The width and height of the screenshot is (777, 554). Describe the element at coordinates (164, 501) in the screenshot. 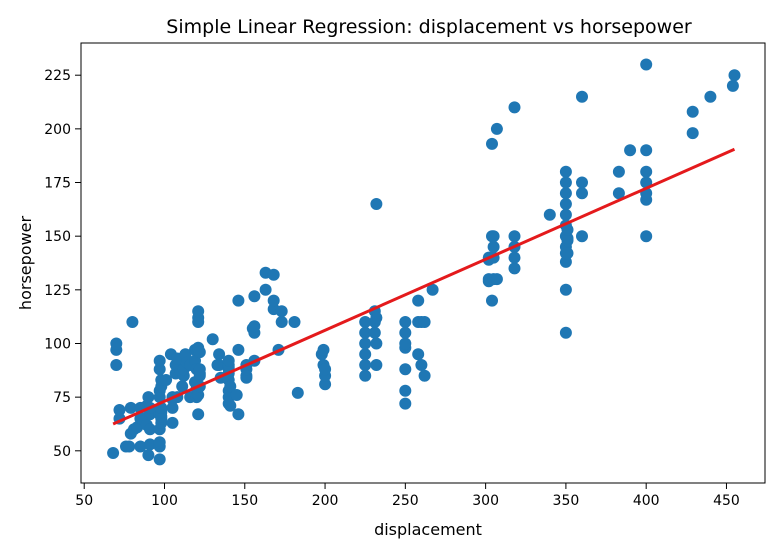

I see `x-tick-label: 100` at that location.